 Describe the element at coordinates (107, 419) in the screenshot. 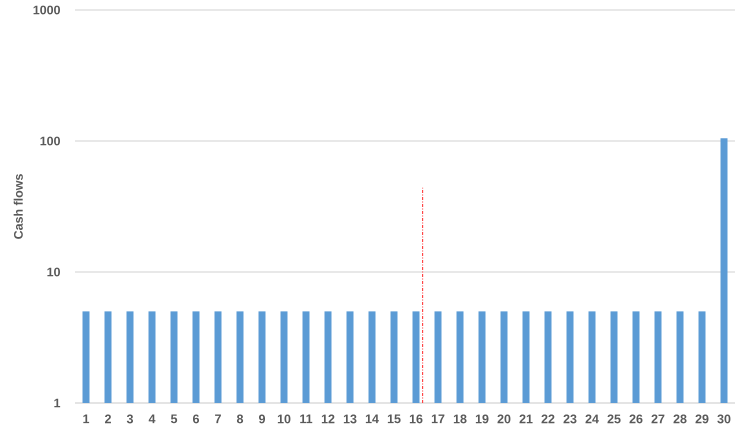

I see `x-tick-label: 2` at that location.